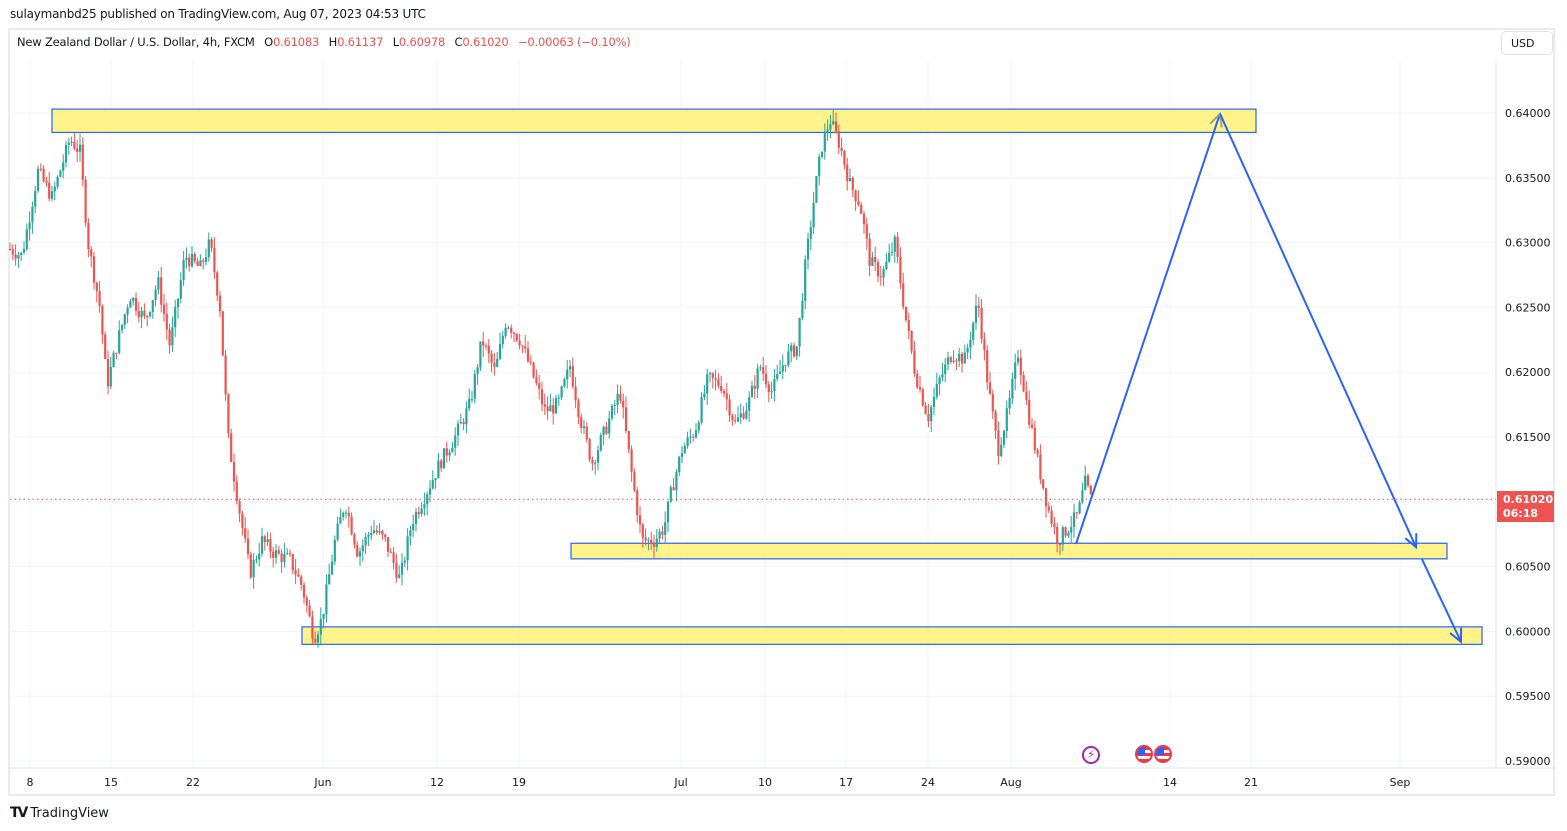 This screenshot has width=1567, height=831. I want to click on time-tick-label: 21, so click(1251, 782).